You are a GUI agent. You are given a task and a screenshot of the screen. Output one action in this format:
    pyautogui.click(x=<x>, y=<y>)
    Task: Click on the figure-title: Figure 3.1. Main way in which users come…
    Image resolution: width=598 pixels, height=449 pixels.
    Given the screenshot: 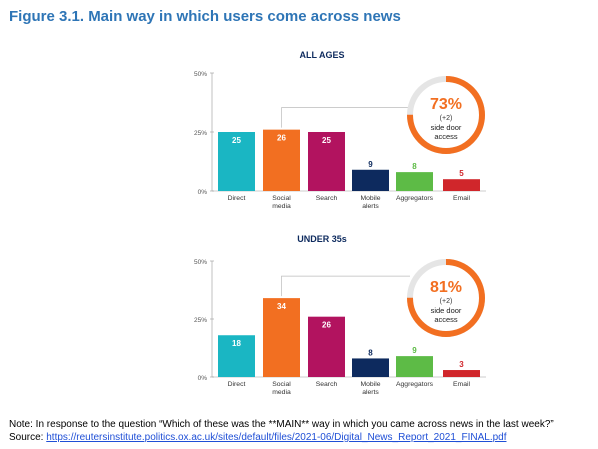 What is the action you would take?
    pyautogui.click(x=205, y=16)
    